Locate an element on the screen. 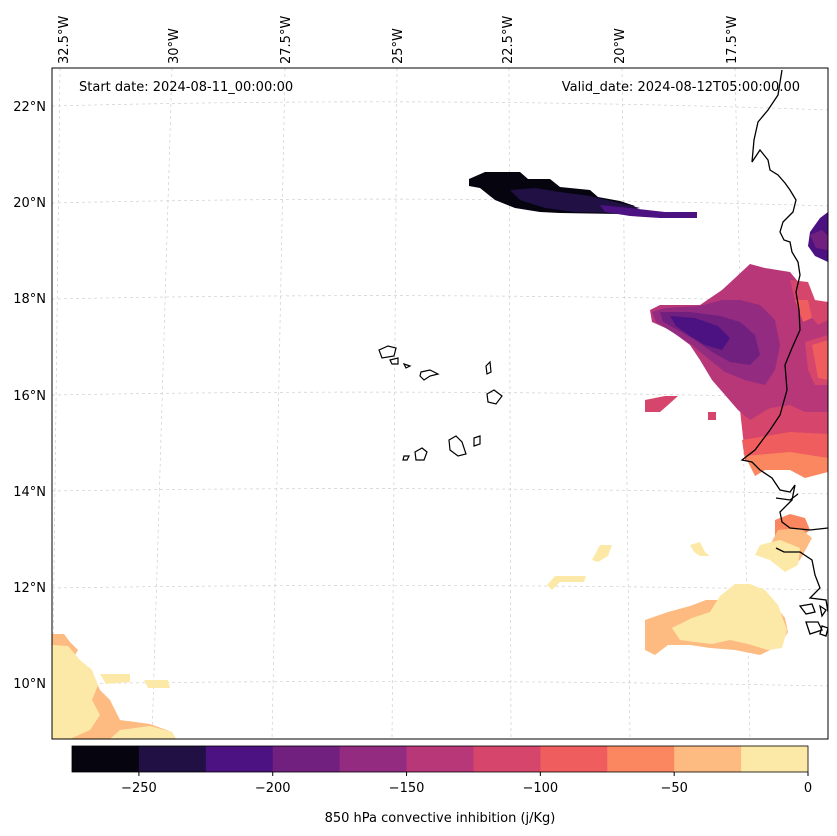 The image size is (837, 836). gambia-river is located at coordinates (787, 497).